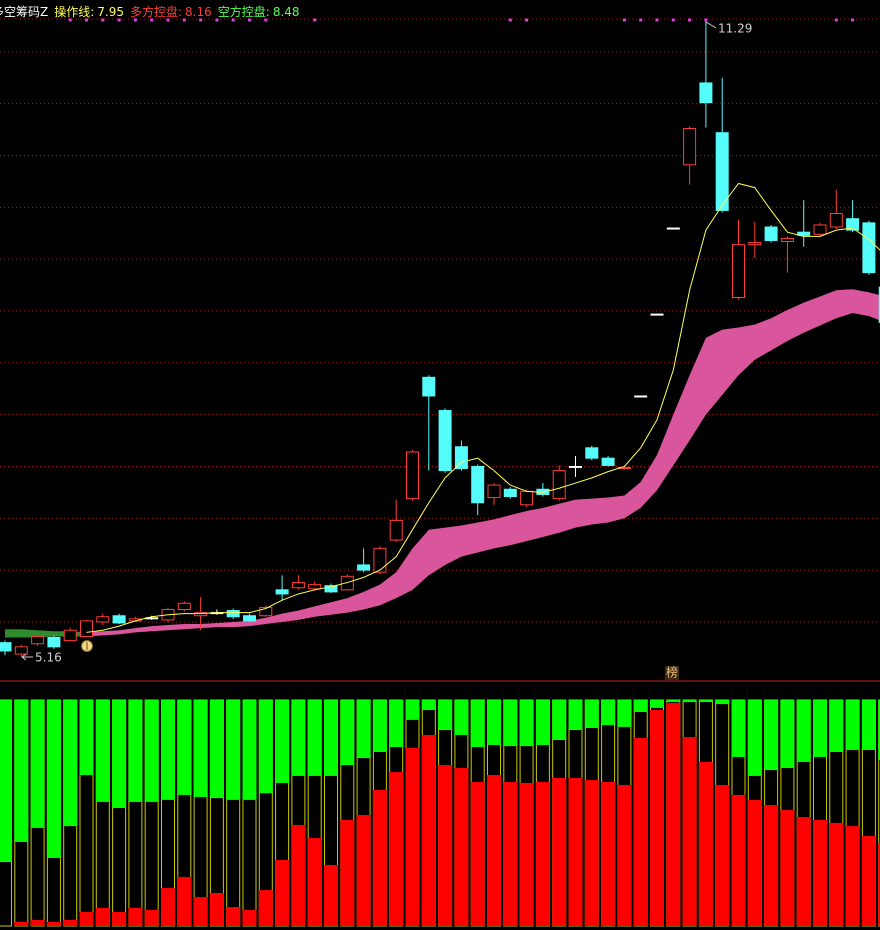 This screenshot has height=930, width=880. What do you see at coordinates (24, 12) in the screenshot?
I see `title: 多空筹码Z` at bounding box center [24, 12].